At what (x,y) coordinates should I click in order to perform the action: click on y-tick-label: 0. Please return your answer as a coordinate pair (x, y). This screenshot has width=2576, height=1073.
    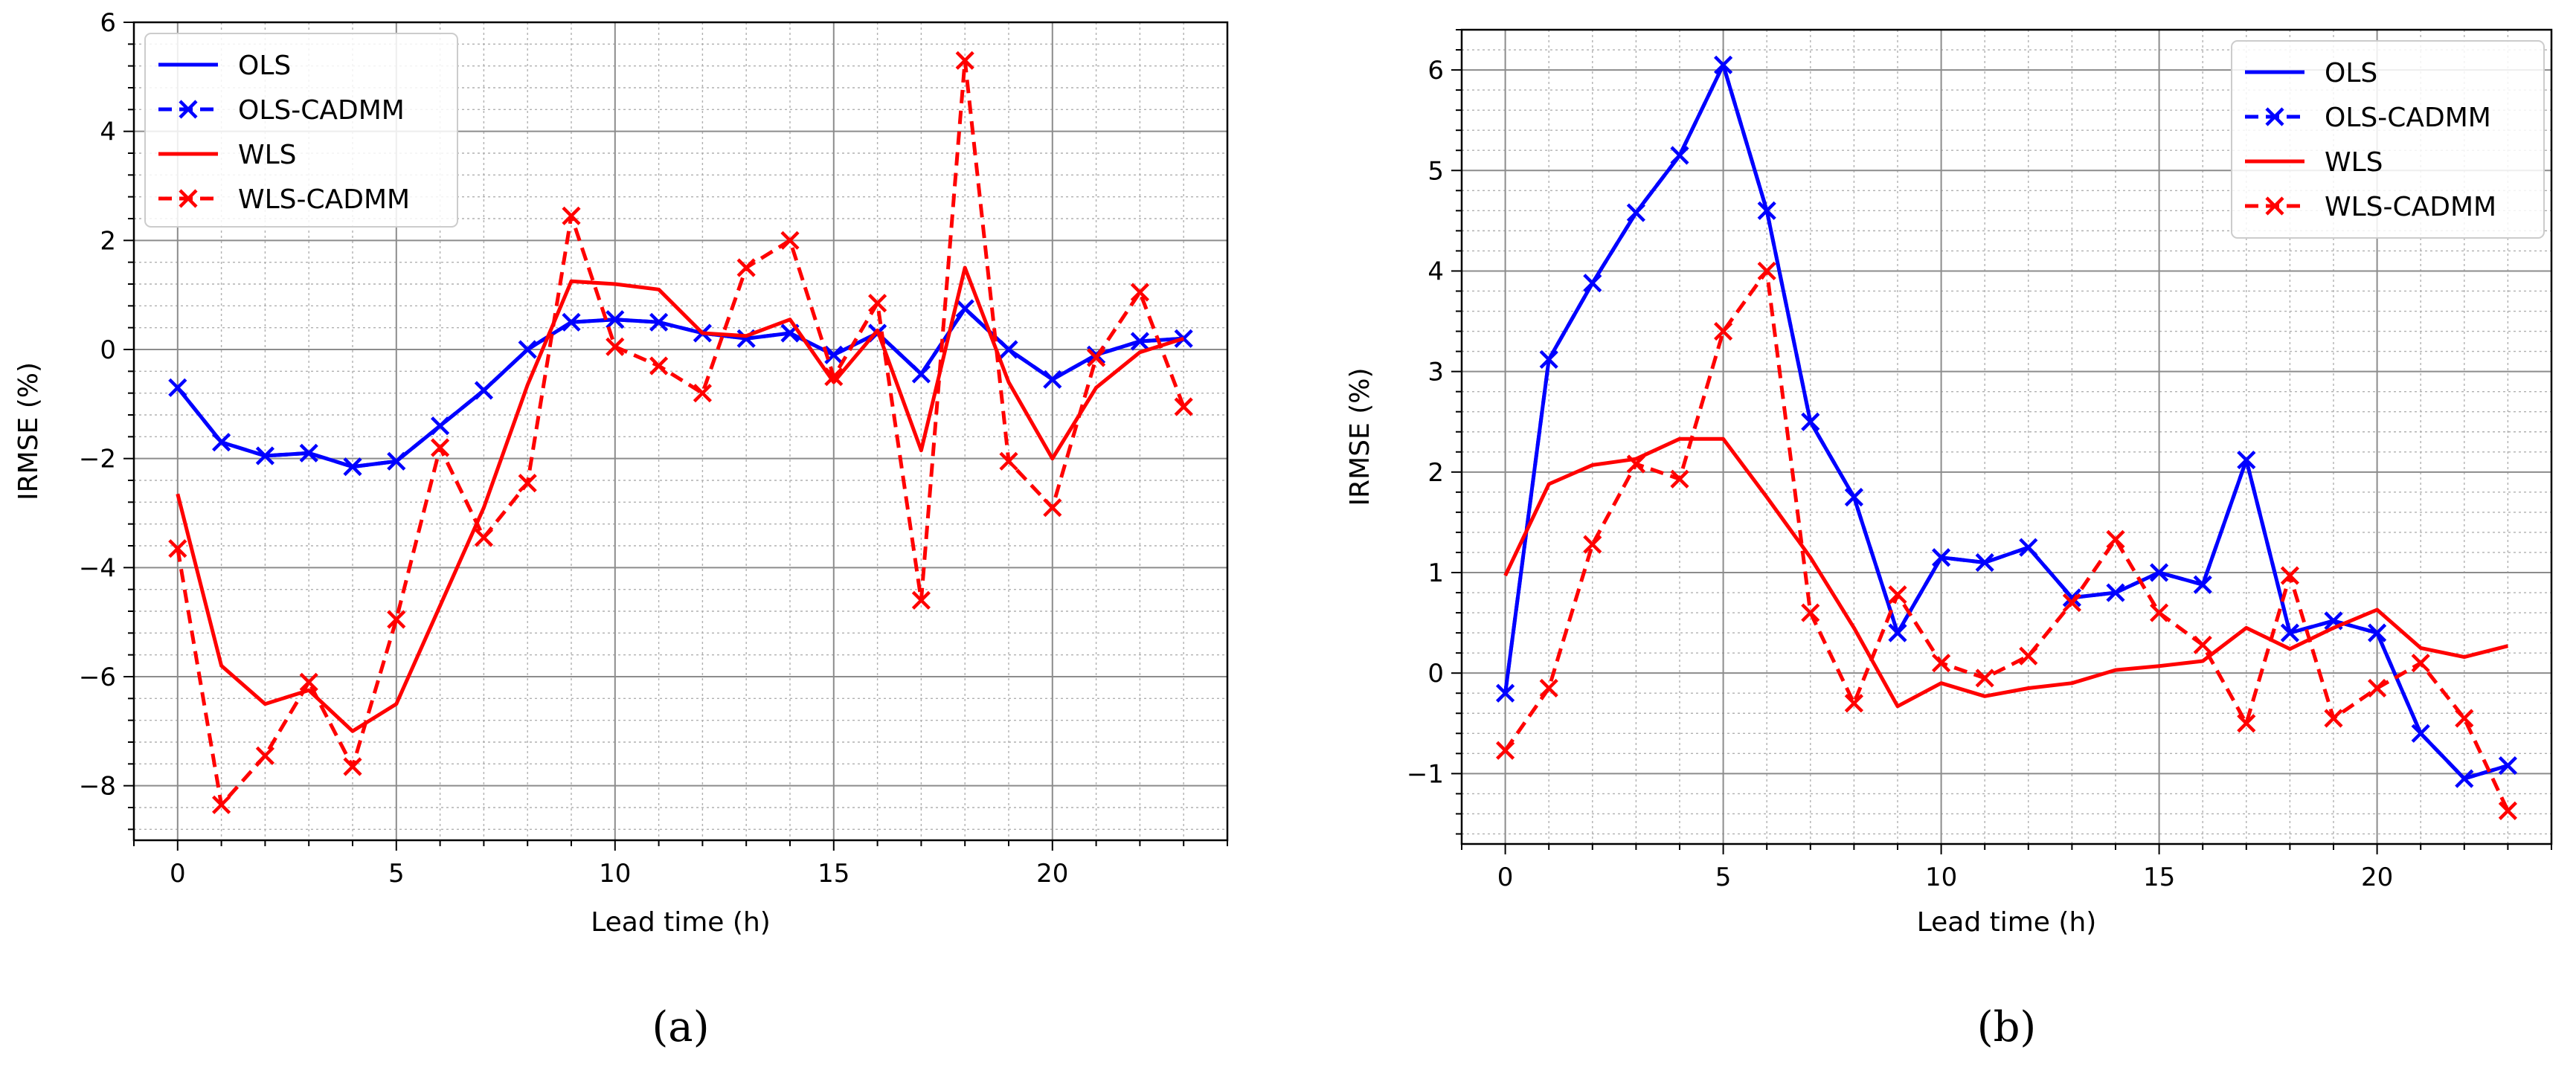
    Looking at the image, I should click on (108, 350).